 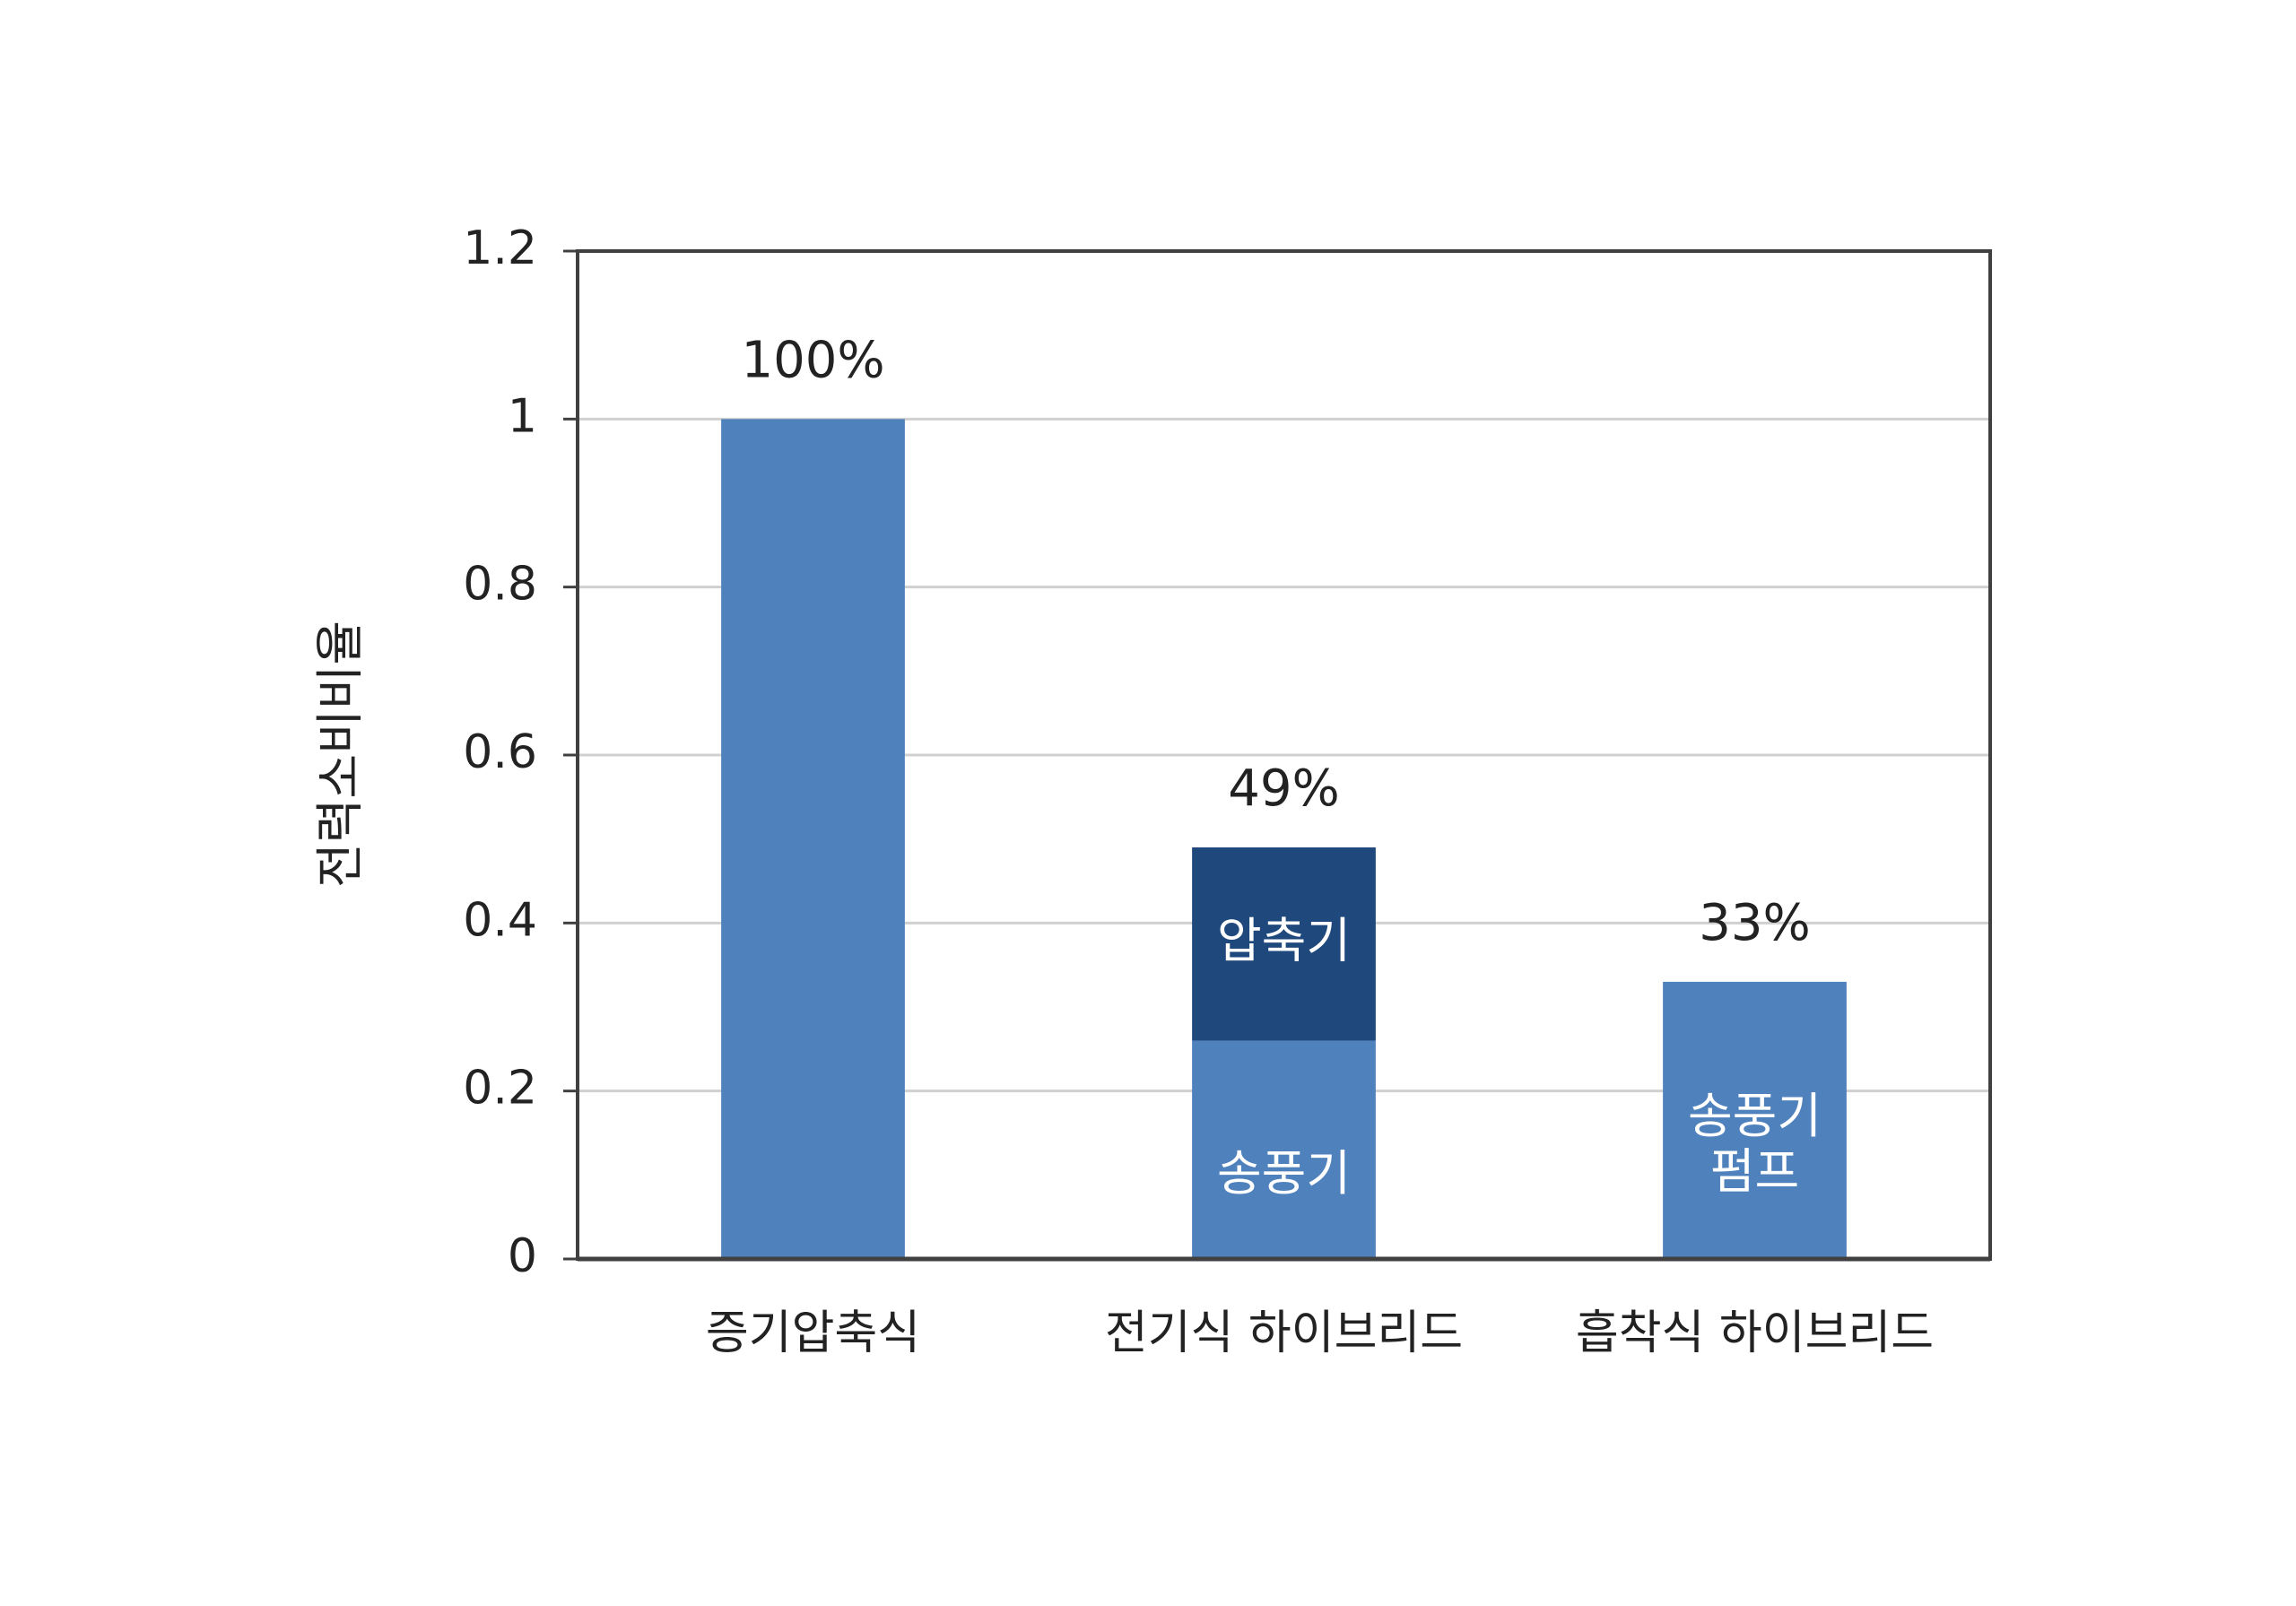 I want to click on segment-label: 펌프, so click(x=1754, y=1172).